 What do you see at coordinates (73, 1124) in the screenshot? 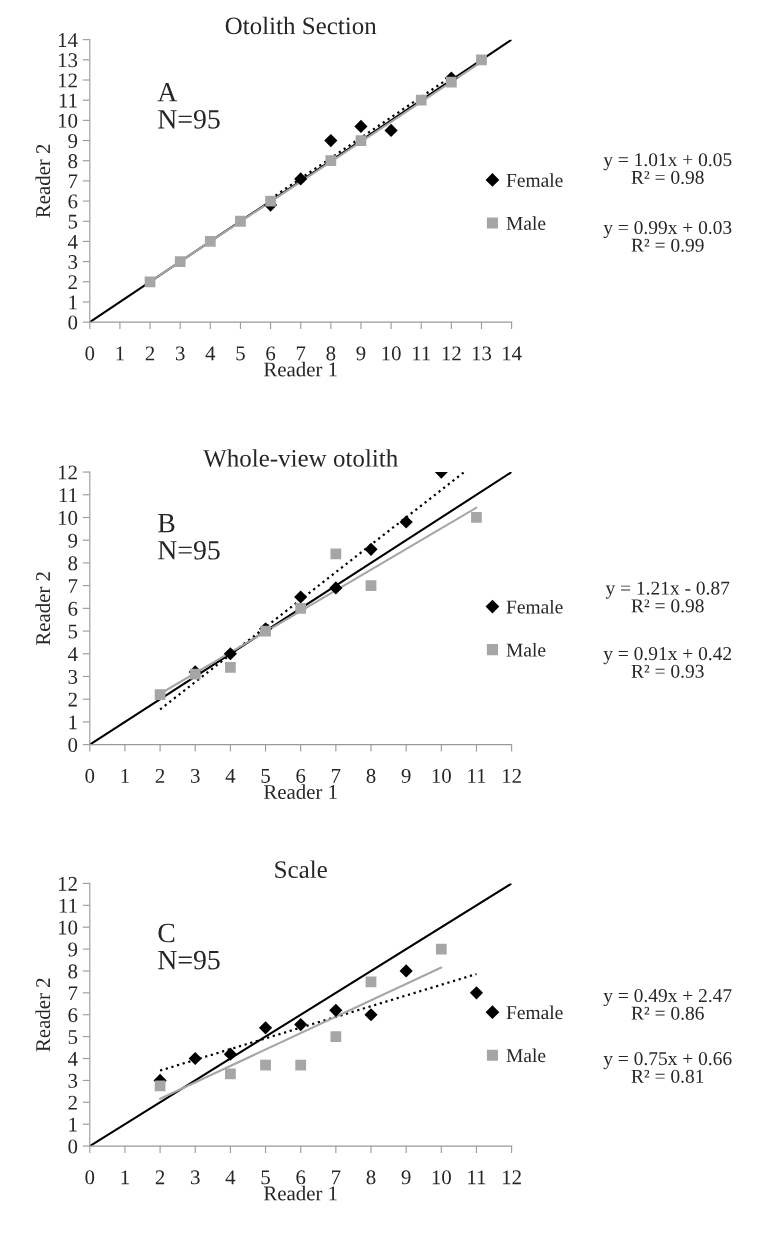
I see `y-tick-label: 1` at bounding box center [73, 1124].